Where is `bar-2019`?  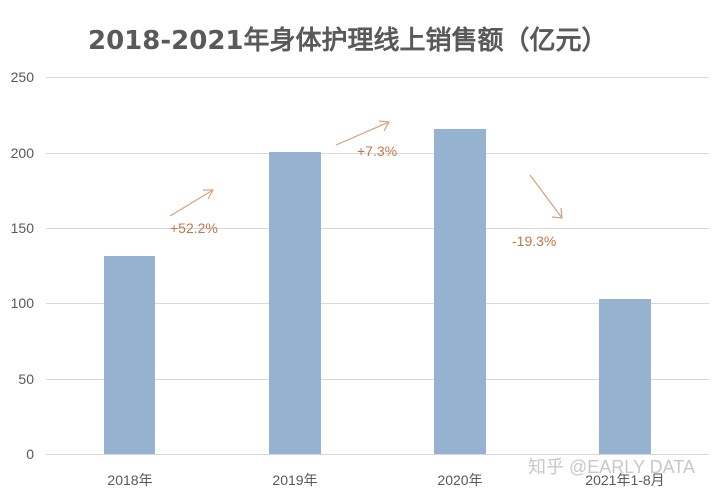
bar-2019 is located at coordinates (295, 303).